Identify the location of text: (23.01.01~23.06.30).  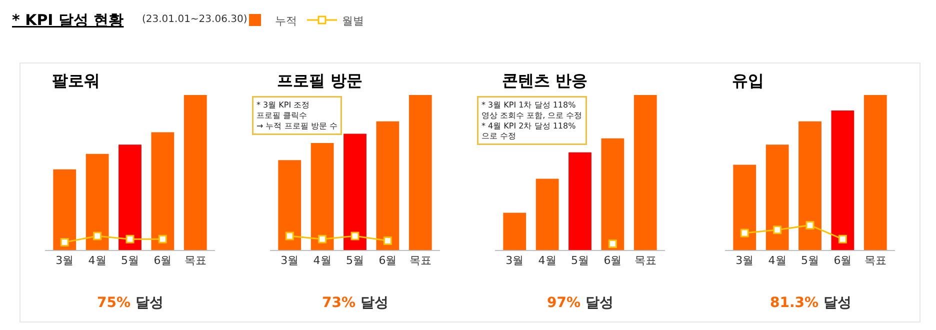
(195, 19).